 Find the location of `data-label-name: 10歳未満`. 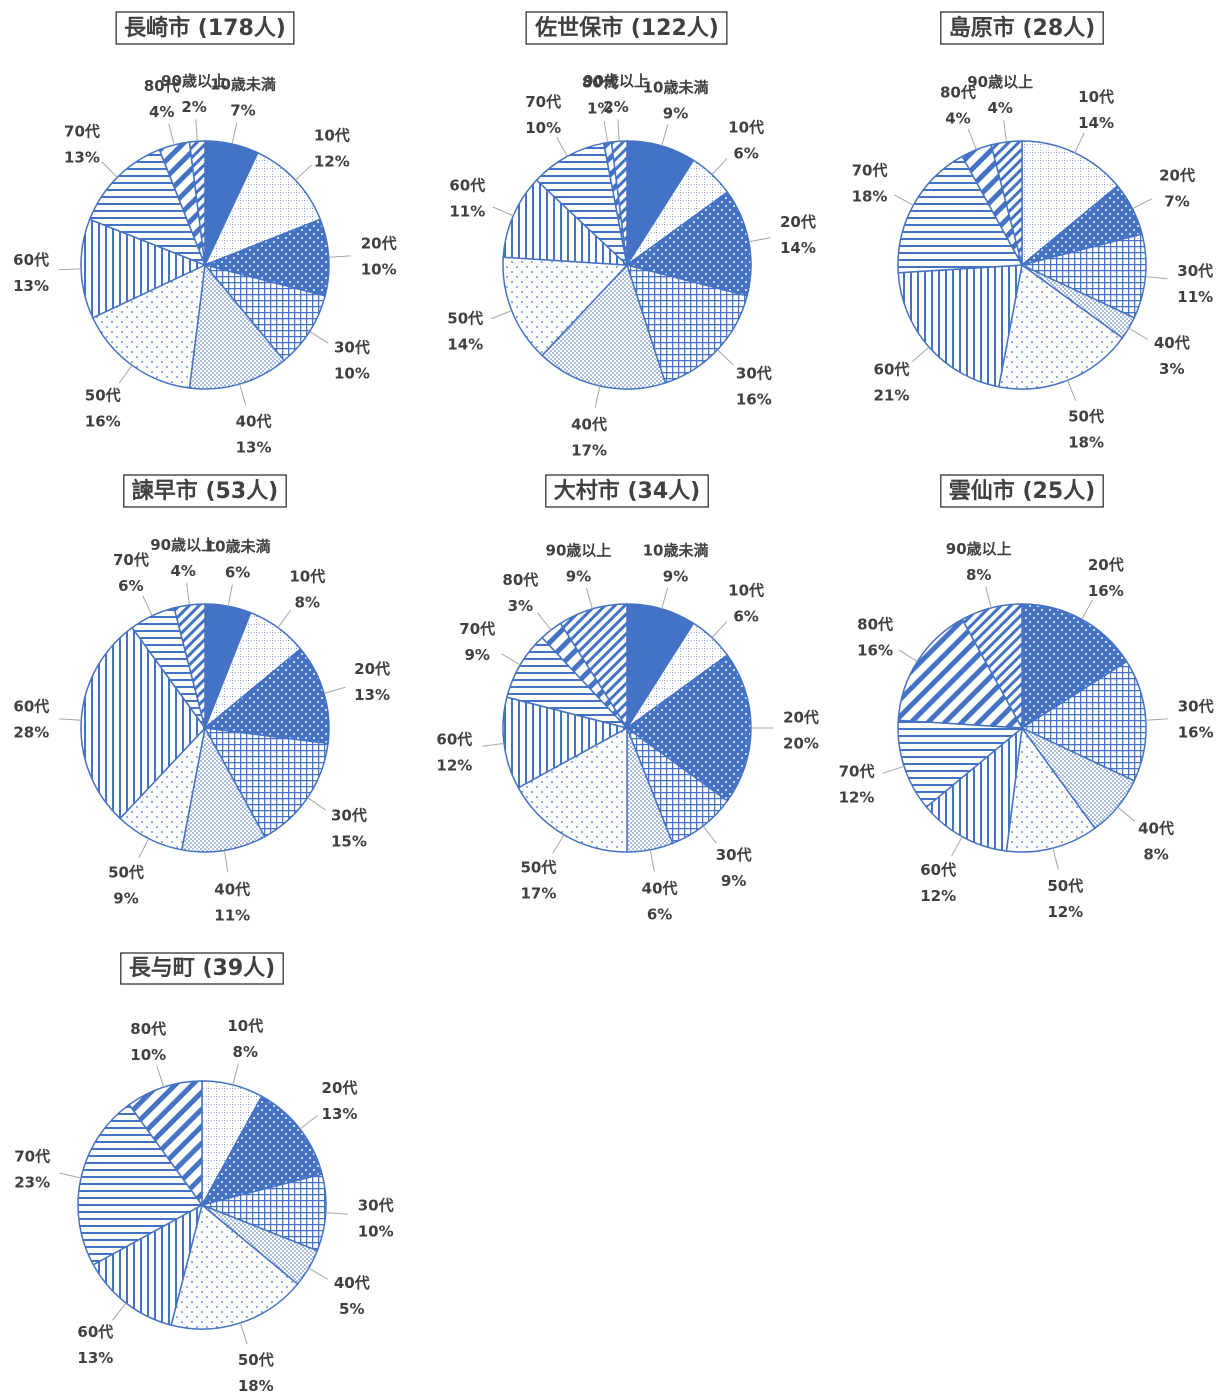

data-label-name: 10歳未満 is located at coordinates (238, 547).